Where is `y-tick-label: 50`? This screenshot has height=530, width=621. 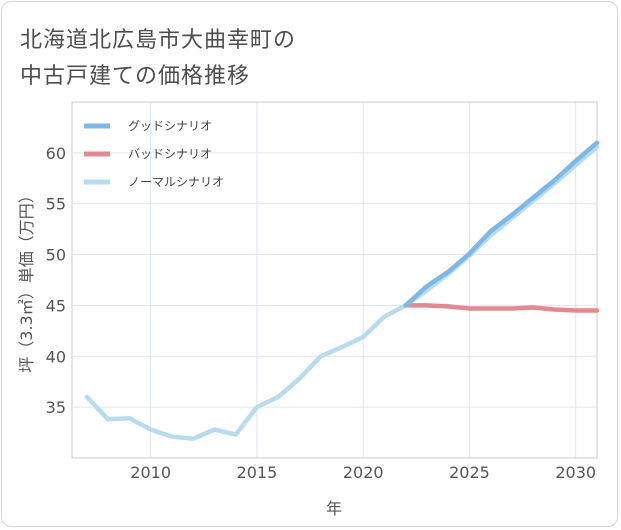
y-tick-label: 50 is located at coordinates (56, 255).